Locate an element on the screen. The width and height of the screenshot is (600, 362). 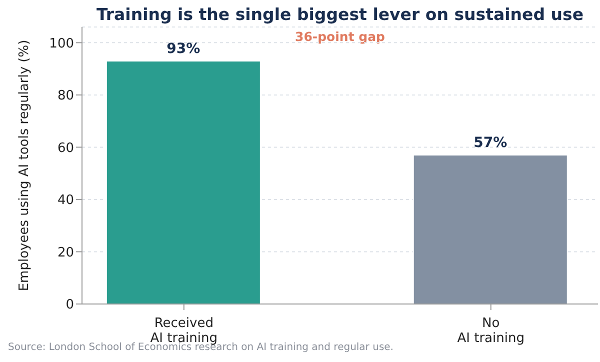
data-label: 93% is located at coordinates (183, 48).